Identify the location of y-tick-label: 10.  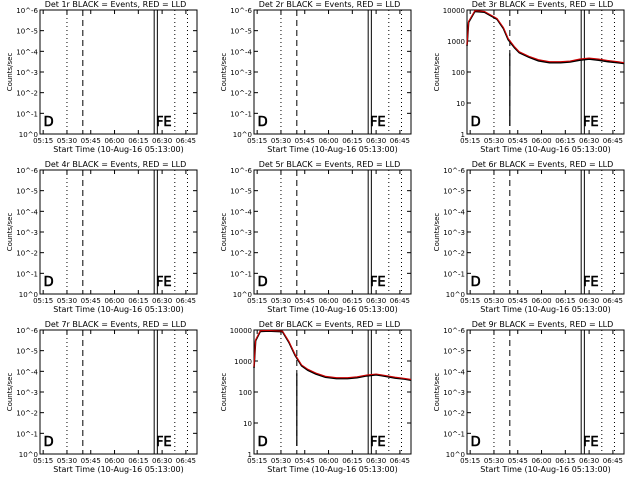
(247, 424).